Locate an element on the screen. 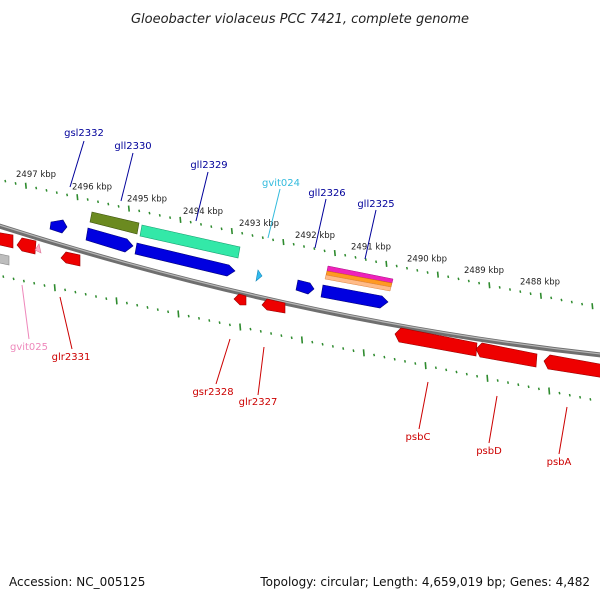 The image size is (600, 600). gene-label-glr2331: glr2331 is located at coordinates (71, 357).